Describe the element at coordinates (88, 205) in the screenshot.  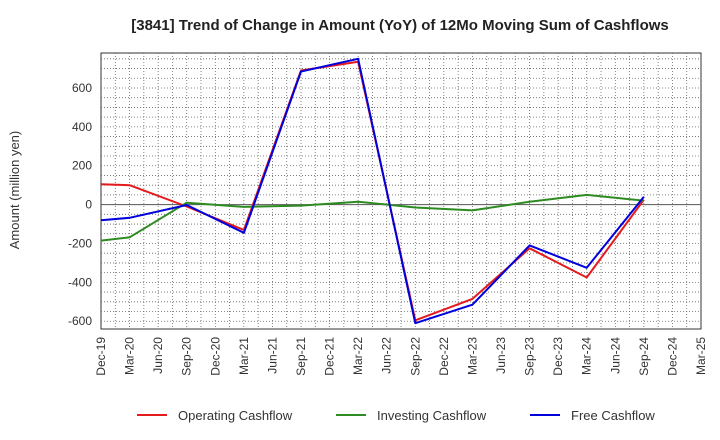
I see `y-tick-label: 0` at that location.